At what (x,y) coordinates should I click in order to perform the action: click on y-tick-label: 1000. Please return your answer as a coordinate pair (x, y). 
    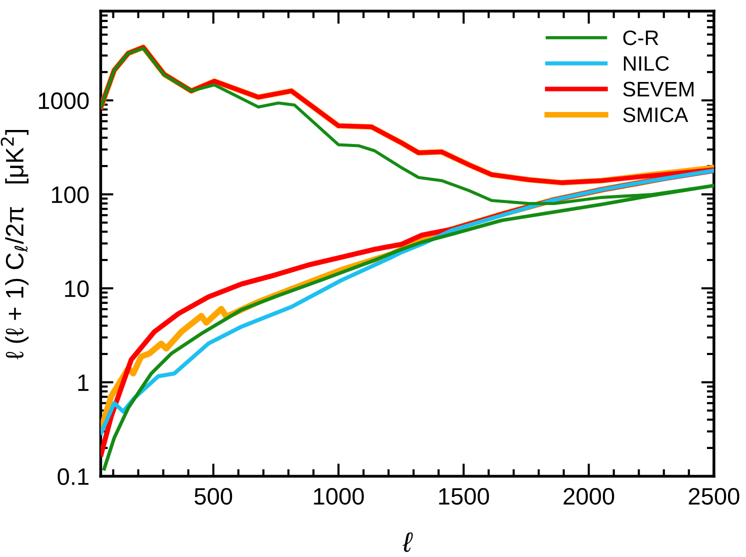
    Looking at the image, I should click on (63, 101).